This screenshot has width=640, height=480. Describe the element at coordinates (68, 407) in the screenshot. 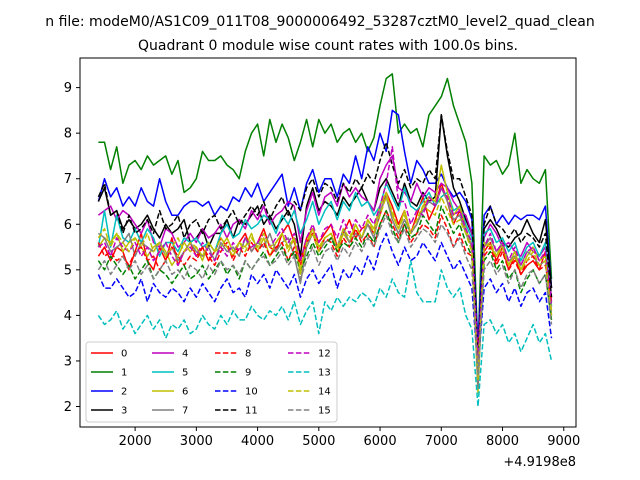

I see `y-tick-label: 2` at that location.